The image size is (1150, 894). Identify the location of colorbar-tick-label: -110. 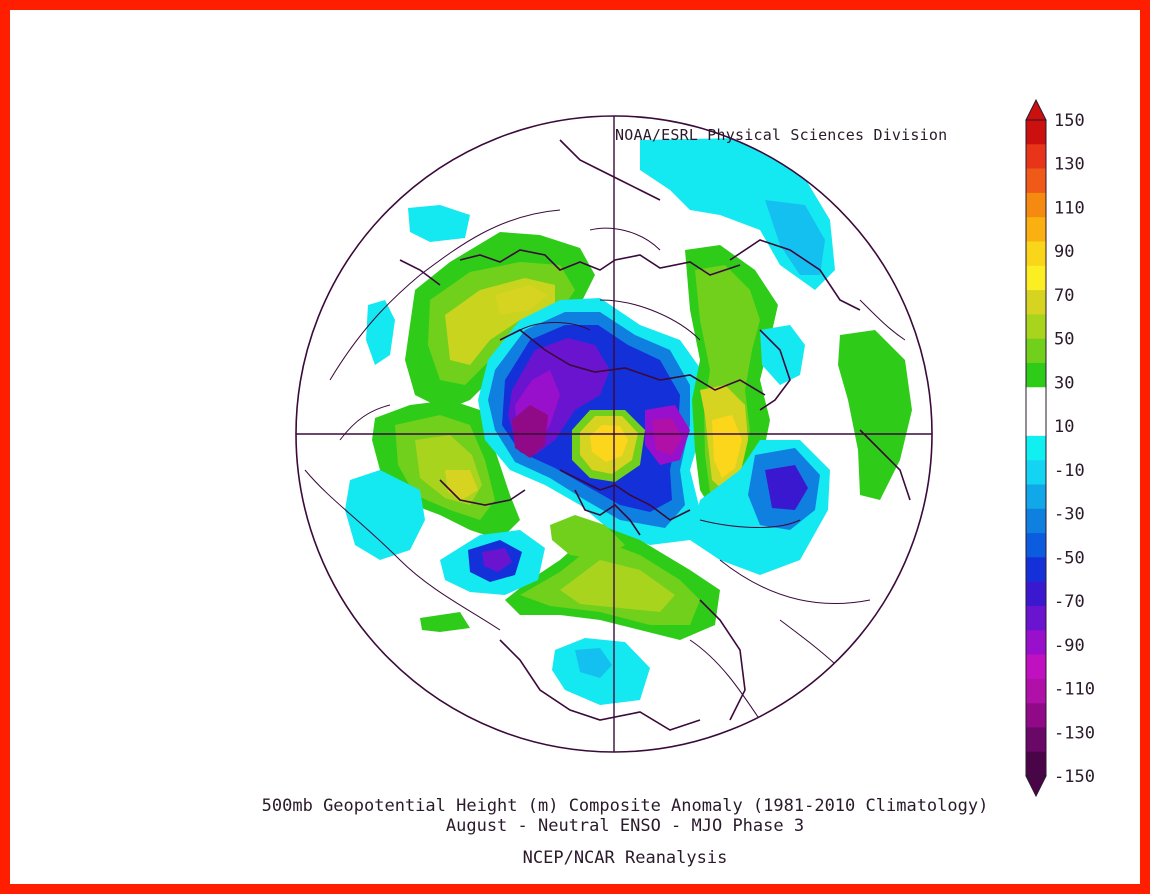
(1074, 690).